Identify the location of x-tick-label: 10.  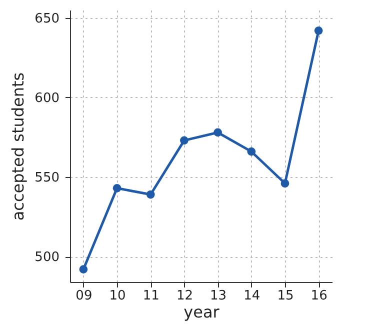
(117, 296).